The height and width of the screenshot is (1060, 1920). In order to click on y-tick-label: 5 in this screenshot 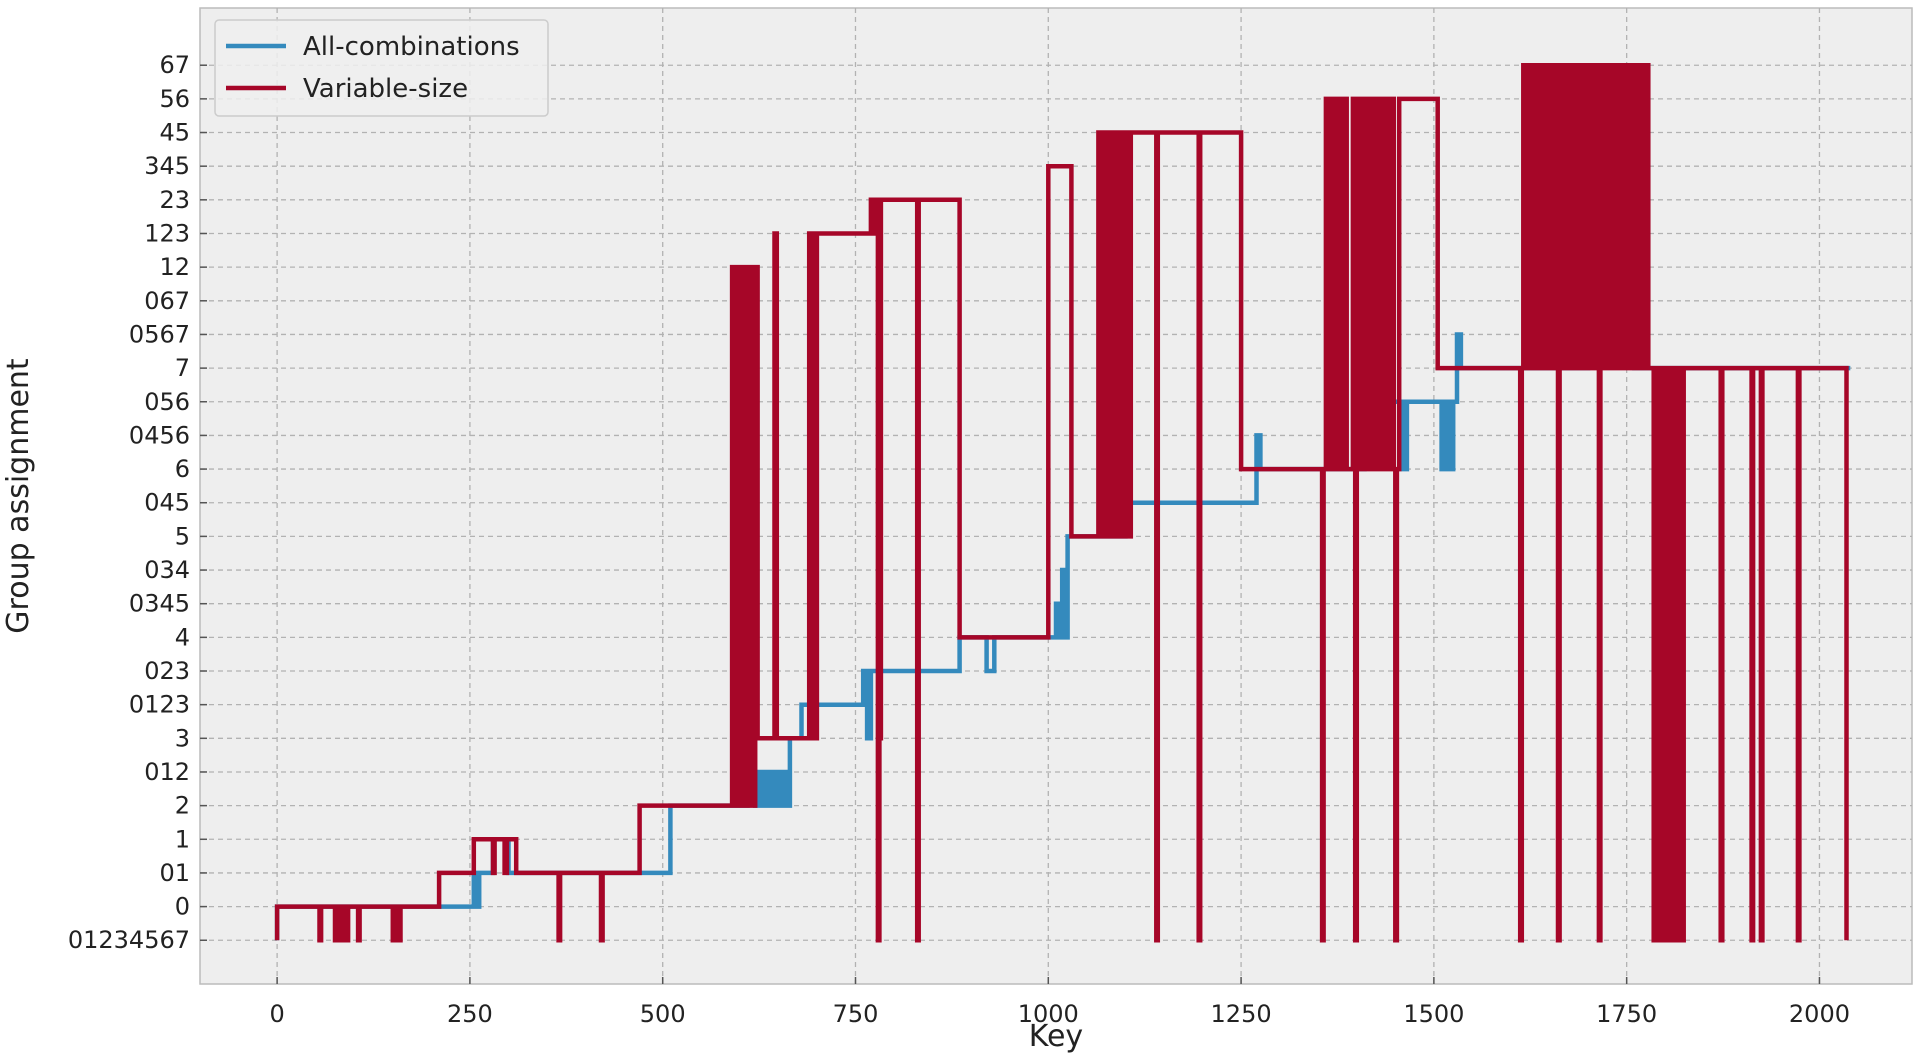, I will do `click(182, 536)`.